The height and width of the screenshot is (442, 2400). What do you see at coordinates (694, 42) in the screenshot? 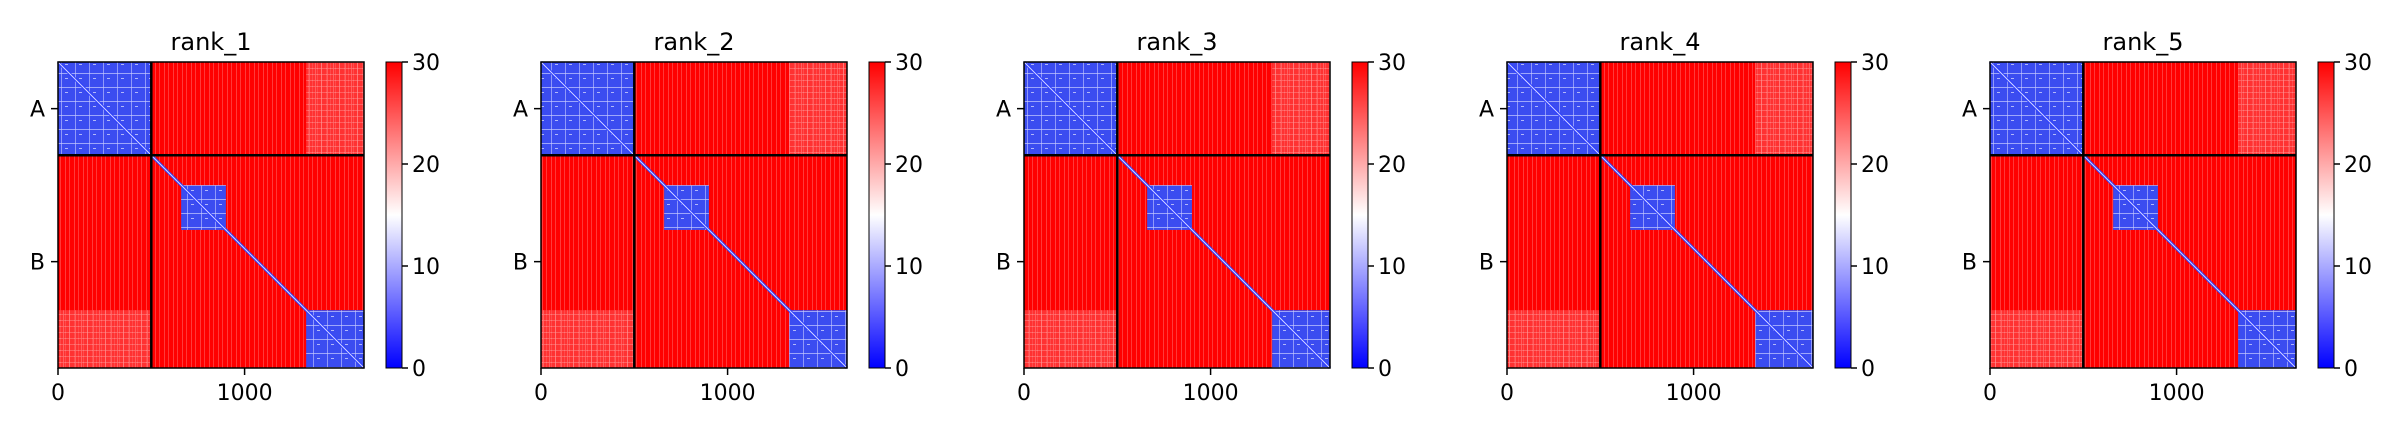
I see `panel-title: rank_2` at bounding box center [694, 42].